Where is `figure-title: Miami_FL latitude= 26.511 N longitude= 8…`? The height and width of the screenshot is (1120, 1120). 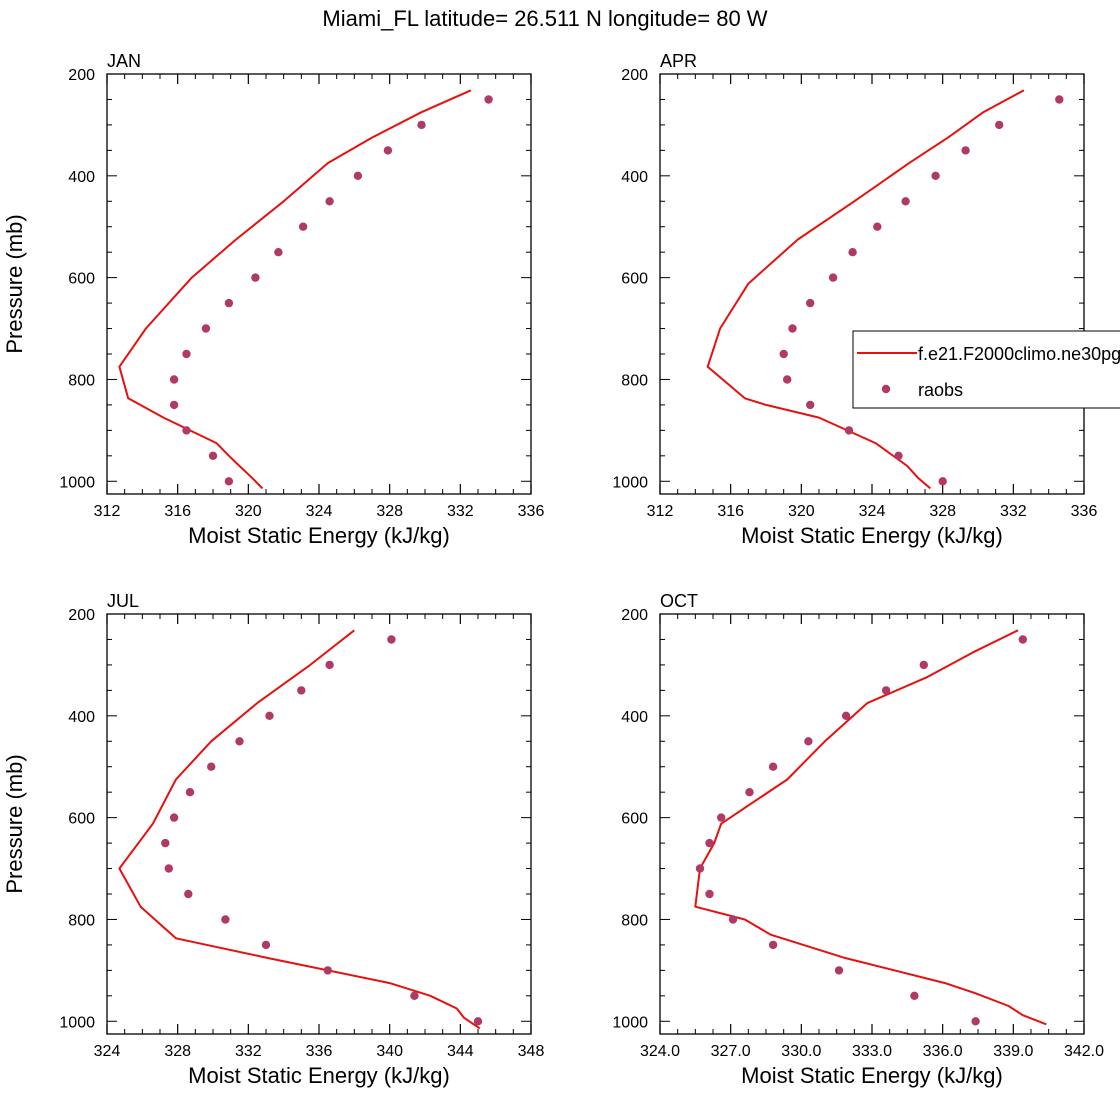 figure-title: Miami_FL latitude= 26.511 N longitude= 8… is located at coordinates (544, 18).